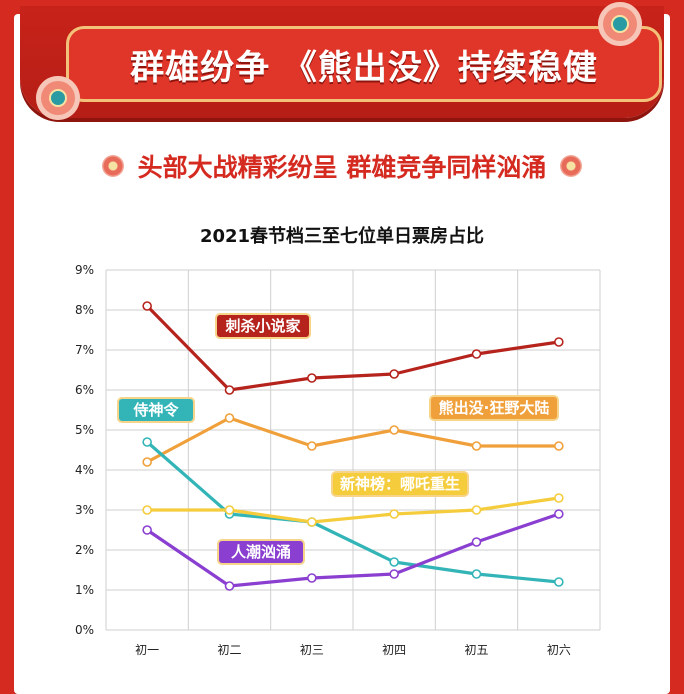 The image size is (684, 694). Describe the element at coordinates (84, 430) in the screenshot. I see `y-tick-label: 5%` at that location.